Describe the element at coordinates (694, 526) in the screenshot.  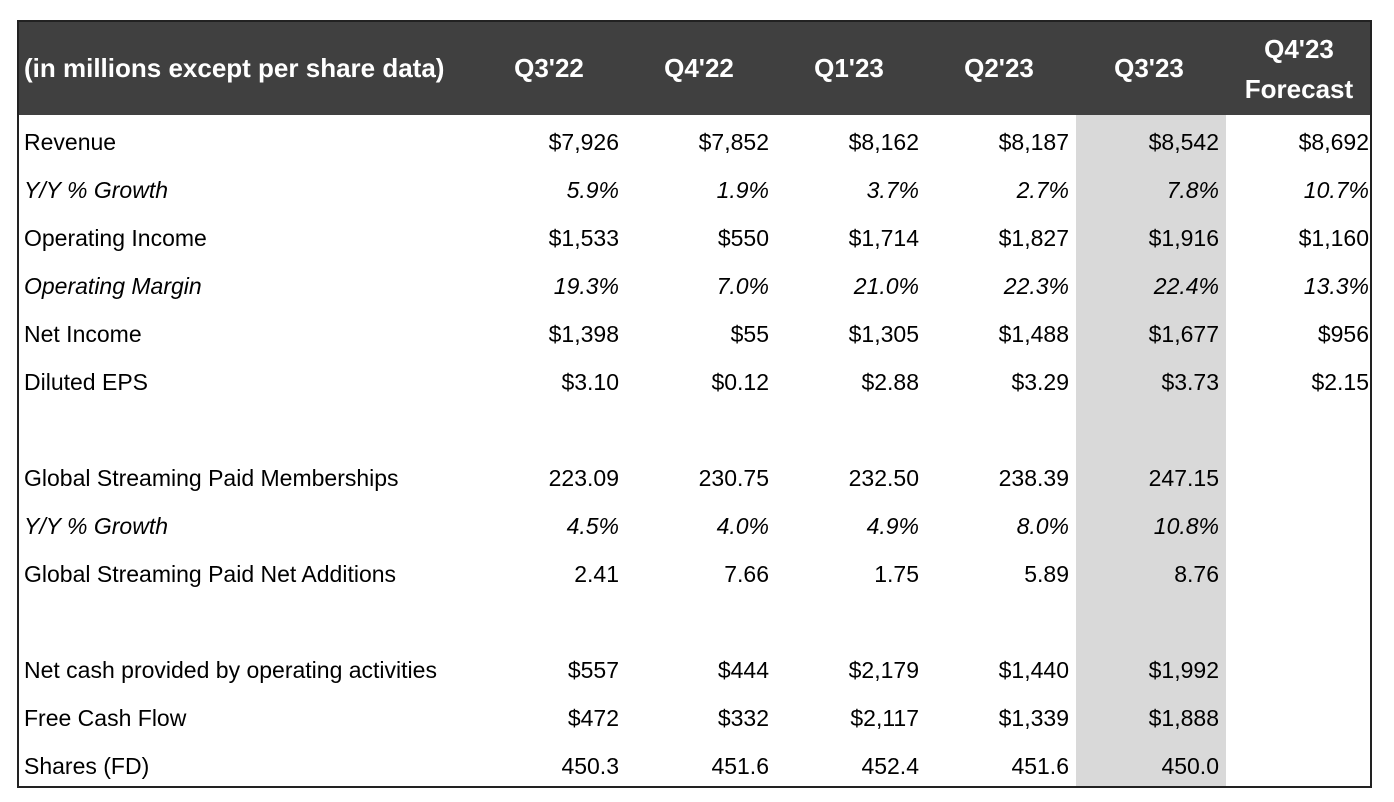
I see `row-memberships-growth: Y/Y % Growth 4.5% 4.0% 4.9% 8.0% 10.8%` at that location.